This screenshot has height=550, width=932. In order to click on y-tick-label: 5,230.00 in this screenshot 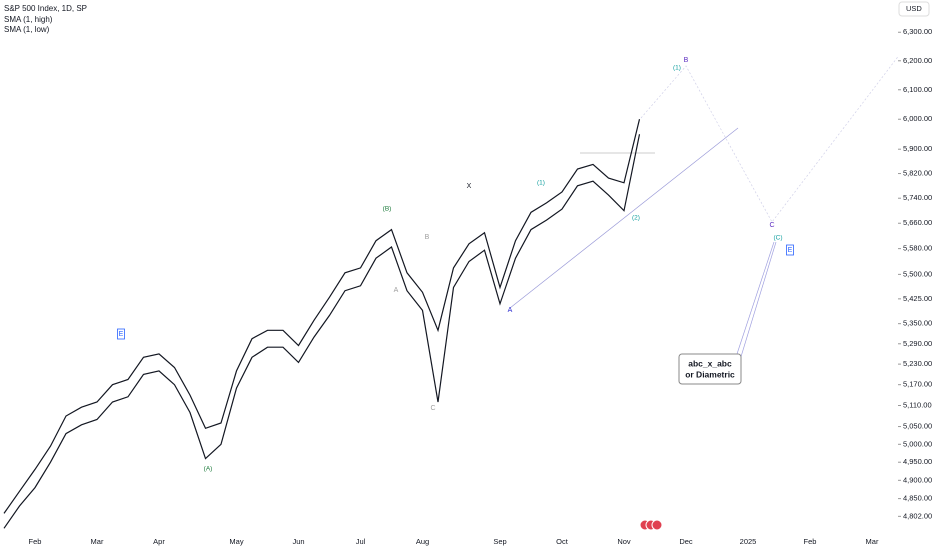, I will do `click(917, 363)`.